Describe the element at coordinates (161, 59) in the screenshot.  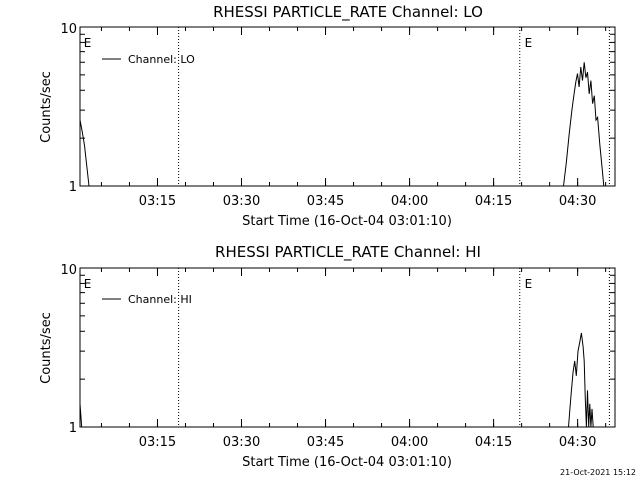
I see `panel-lo-legend-label: Channel: LO` at that location.